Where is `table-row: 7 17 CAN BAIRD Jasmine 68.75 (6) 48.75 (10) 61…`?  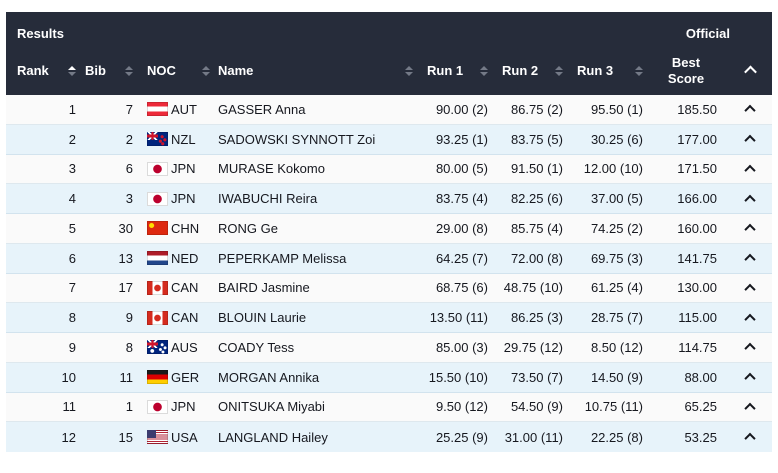 table-row: 7 17 CAN BAIRD Jasmine 68.75 (6) 48.75 (10) 61… is located at coordinates (389, 288).